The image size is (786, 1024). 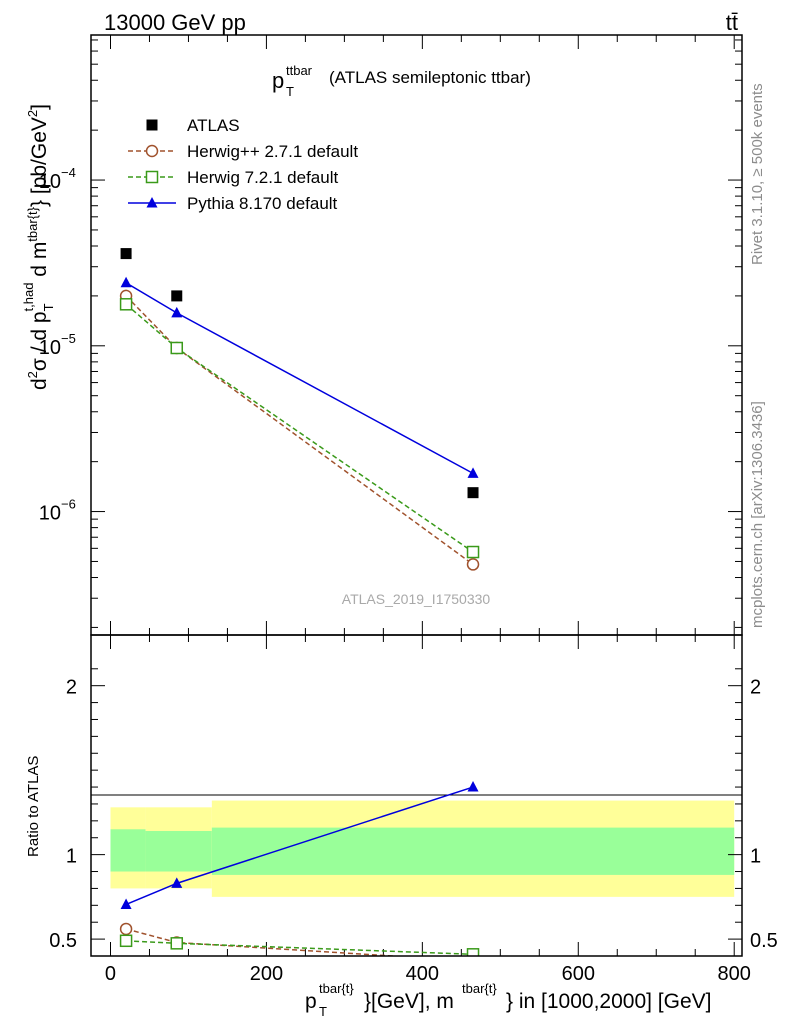 I want to click on plot-title: p ttbar T (ATLAS semileptonic ttbar), so click(x=401, y=81).